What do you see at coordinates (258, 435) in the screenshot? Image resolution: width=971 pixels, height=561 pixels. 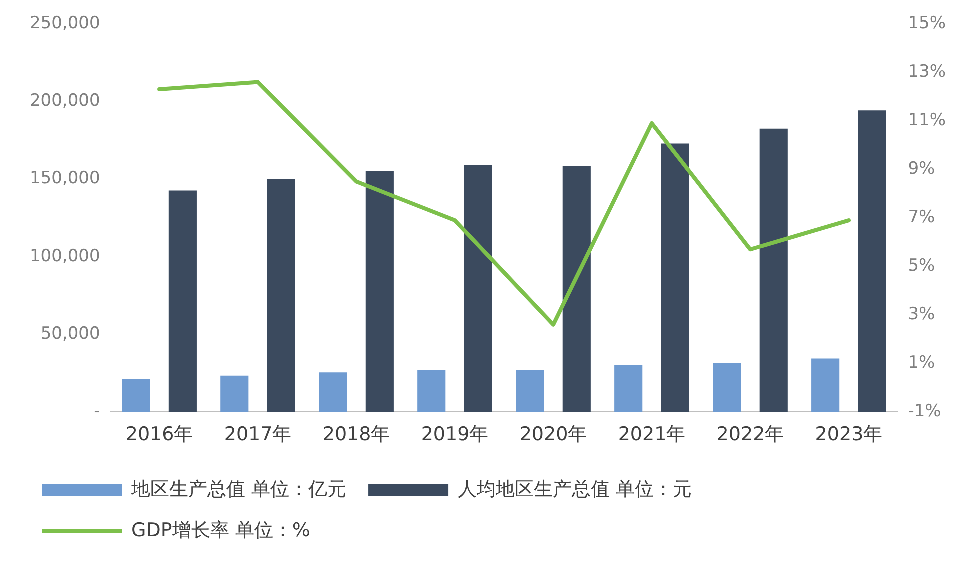 I see `x-tick-label: 2017年` at bounding box center [258, 435].